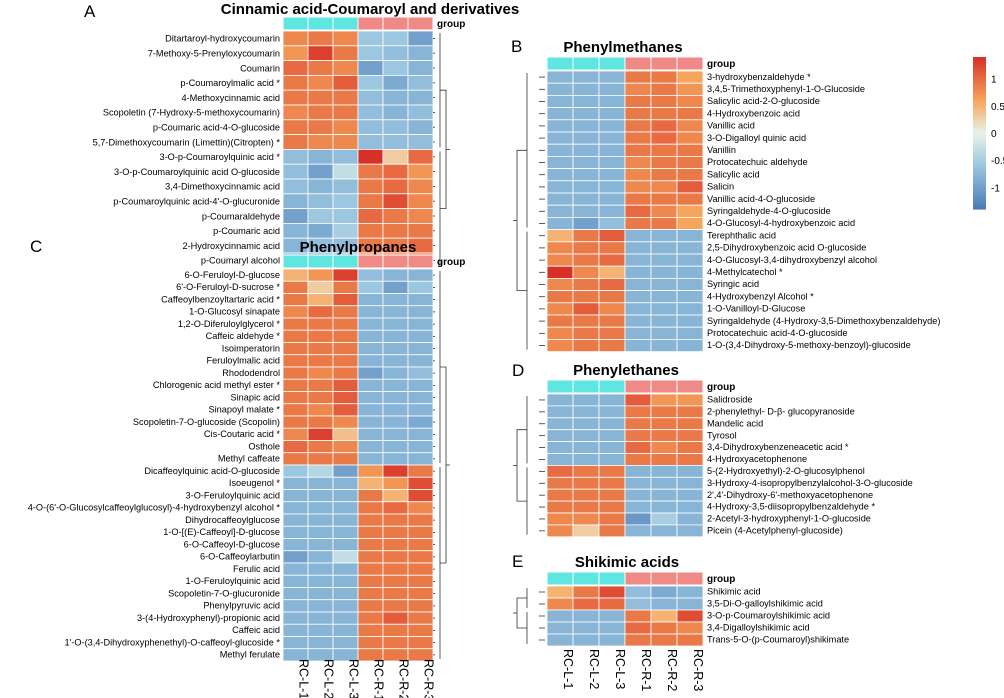 The image size is (1004, 698). I want to click on row-label: Sinapic acid, so click(255, 397).